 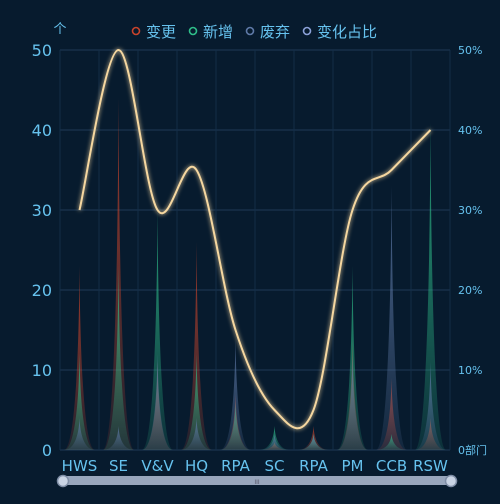 What do you see at coordinates (472, 450) in the screenshot?
I see `y2-tick-label: 0部门` at bounding box center [472, 450].